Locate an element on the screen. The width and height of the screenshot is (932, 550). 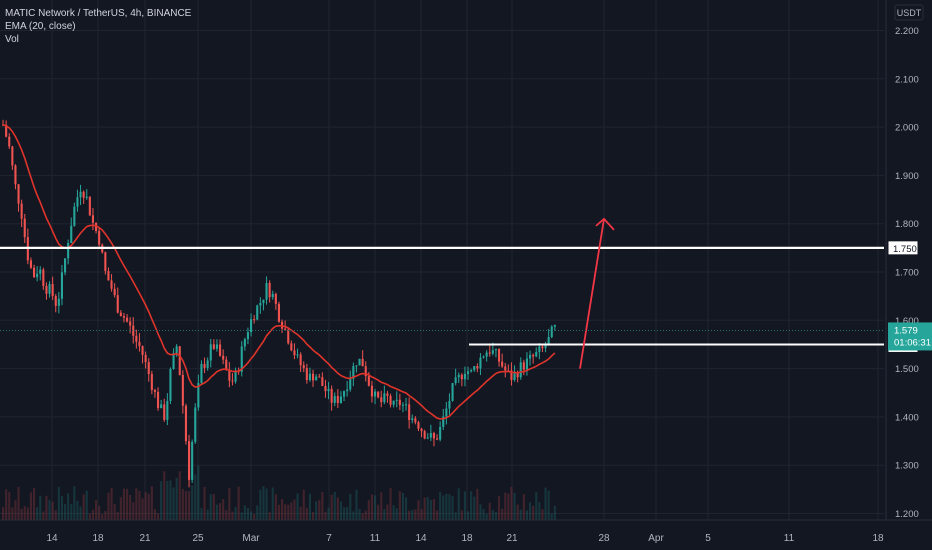
level-tag-1750-text: 1.750 is located at coordinates (905, 249).